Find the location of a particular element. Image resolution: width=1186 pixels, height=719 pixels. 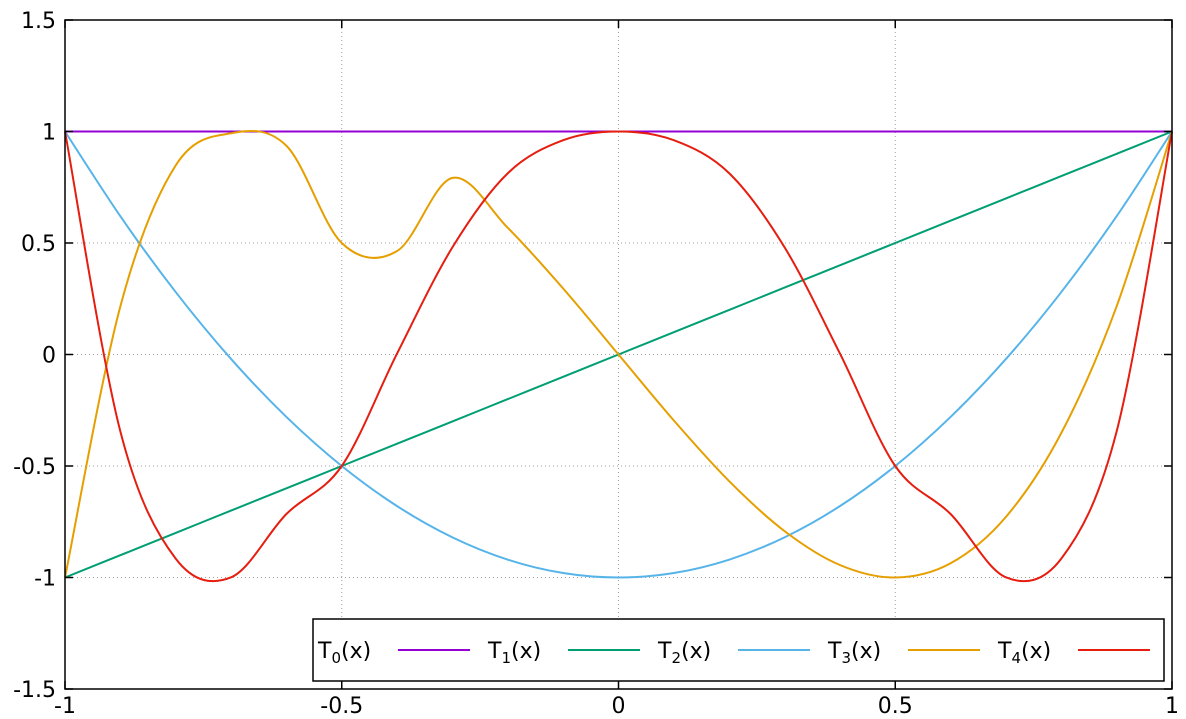

y-tick-label: 1.5 is located at coordinates (38, 21).